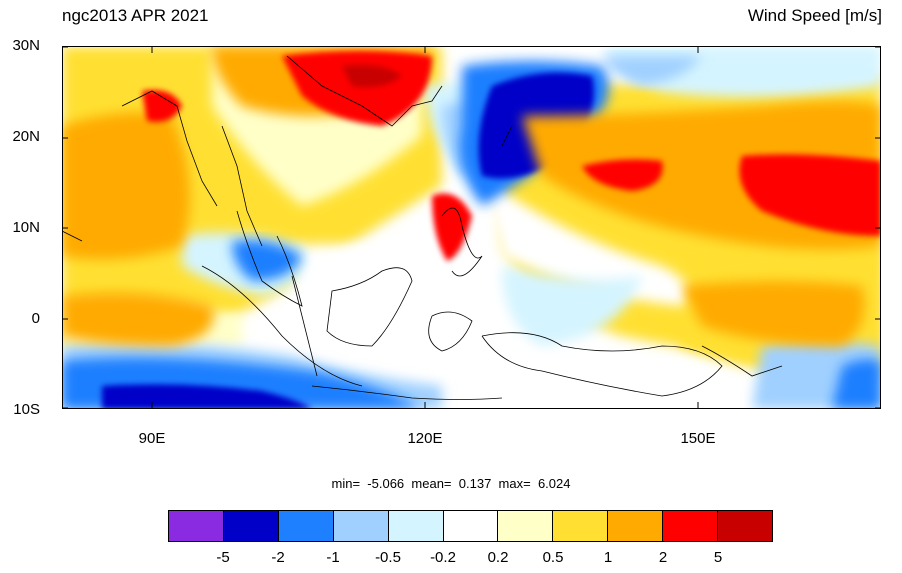 The image size is (902, 573). What do you see at coordinates (475, 483) in the screenshot?
I see `stats-mean-value: 0.137` at bounding box center [475, 483].